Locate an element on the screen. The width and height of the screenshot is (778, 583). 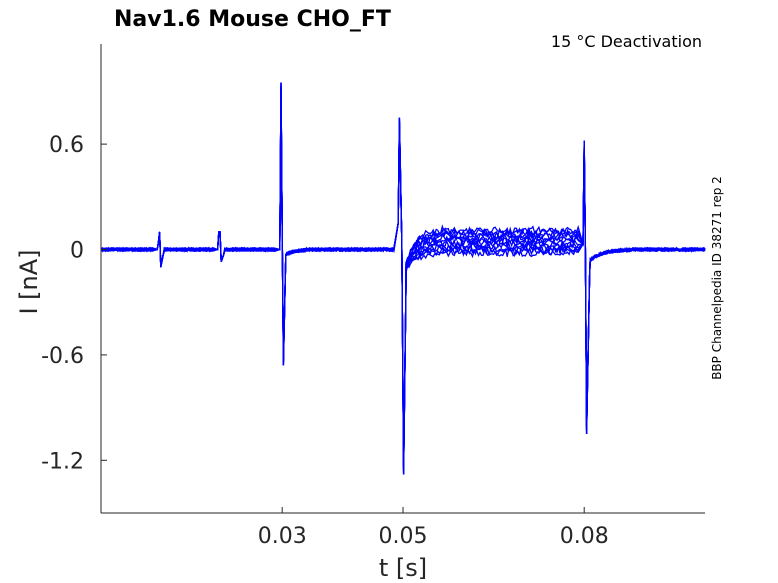
side-label: BBP Channelpedia ID 38271 rep 2 is located at coordinates (717, 278).